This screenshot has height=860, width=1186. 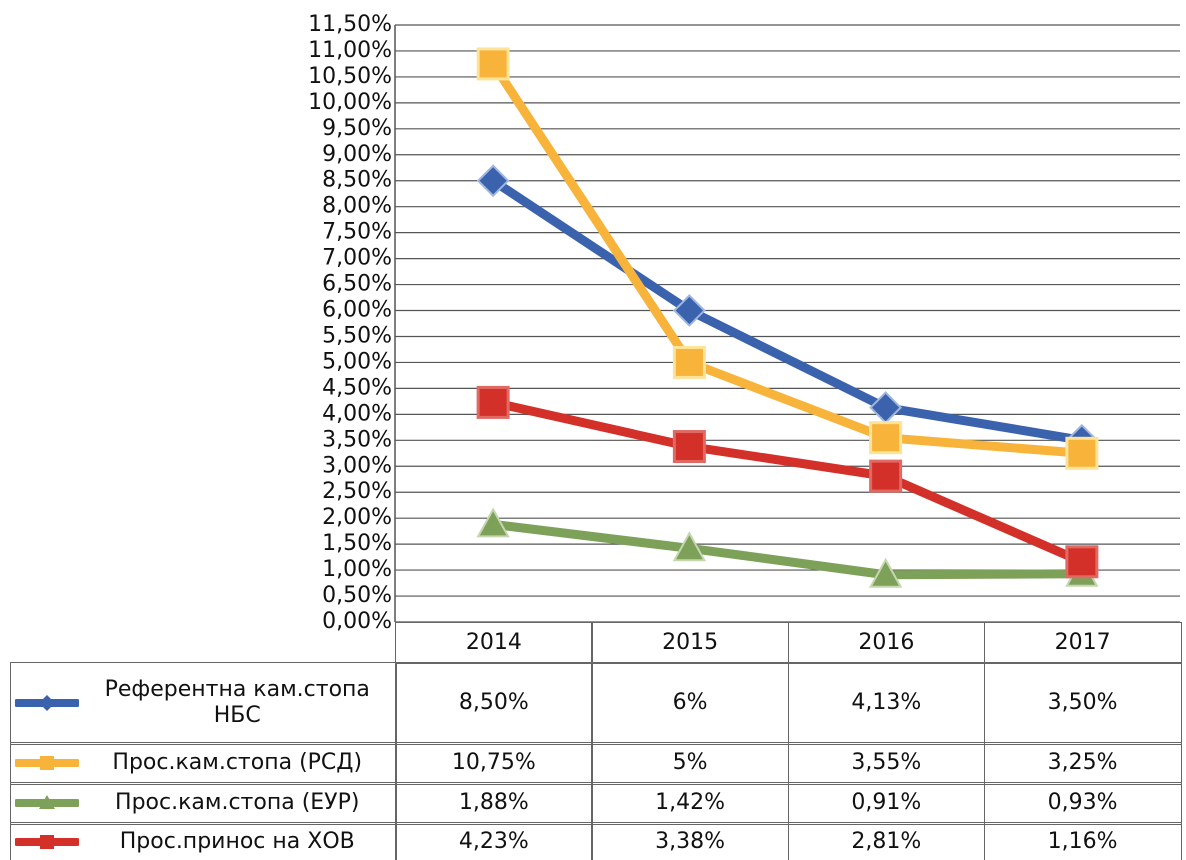 What do you see at coordinates (886, 803) in the screenshot?
I see `table-value: 0,91%` at bounding box center [886, 803].